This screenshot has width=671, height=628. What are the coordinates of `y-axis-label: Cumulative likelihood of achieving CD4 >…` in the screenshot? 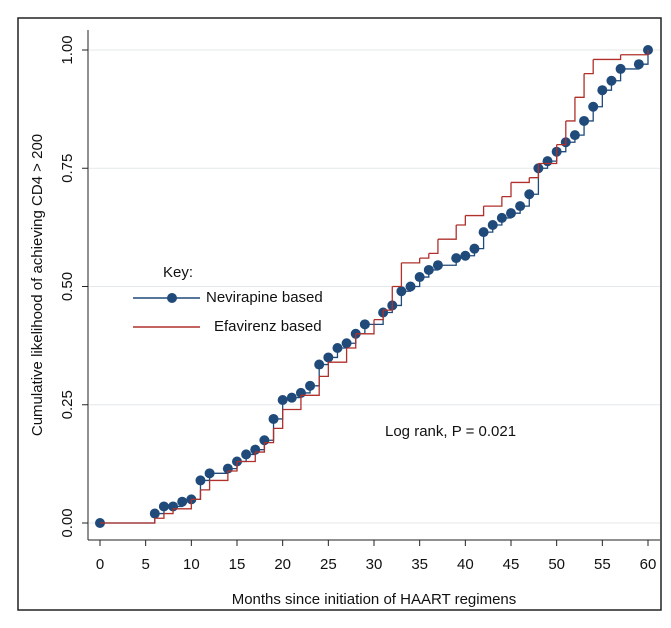 It's located at (37, 285).